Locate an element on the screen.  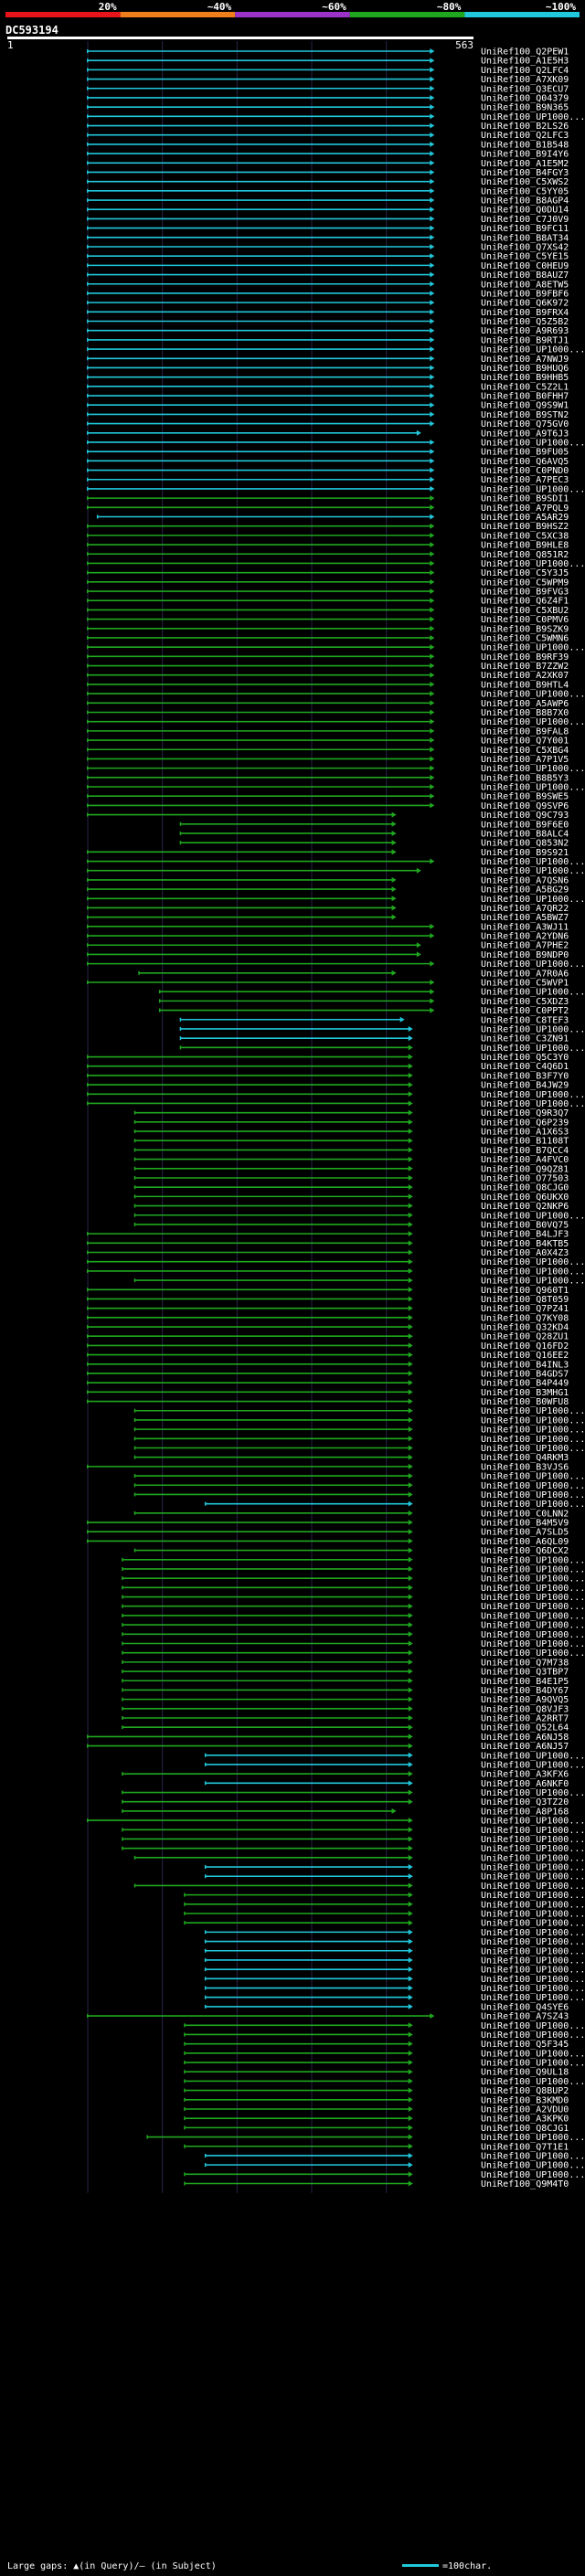
hit-row: UniRef100_Q9C793 is located at coordinates (328, 816).